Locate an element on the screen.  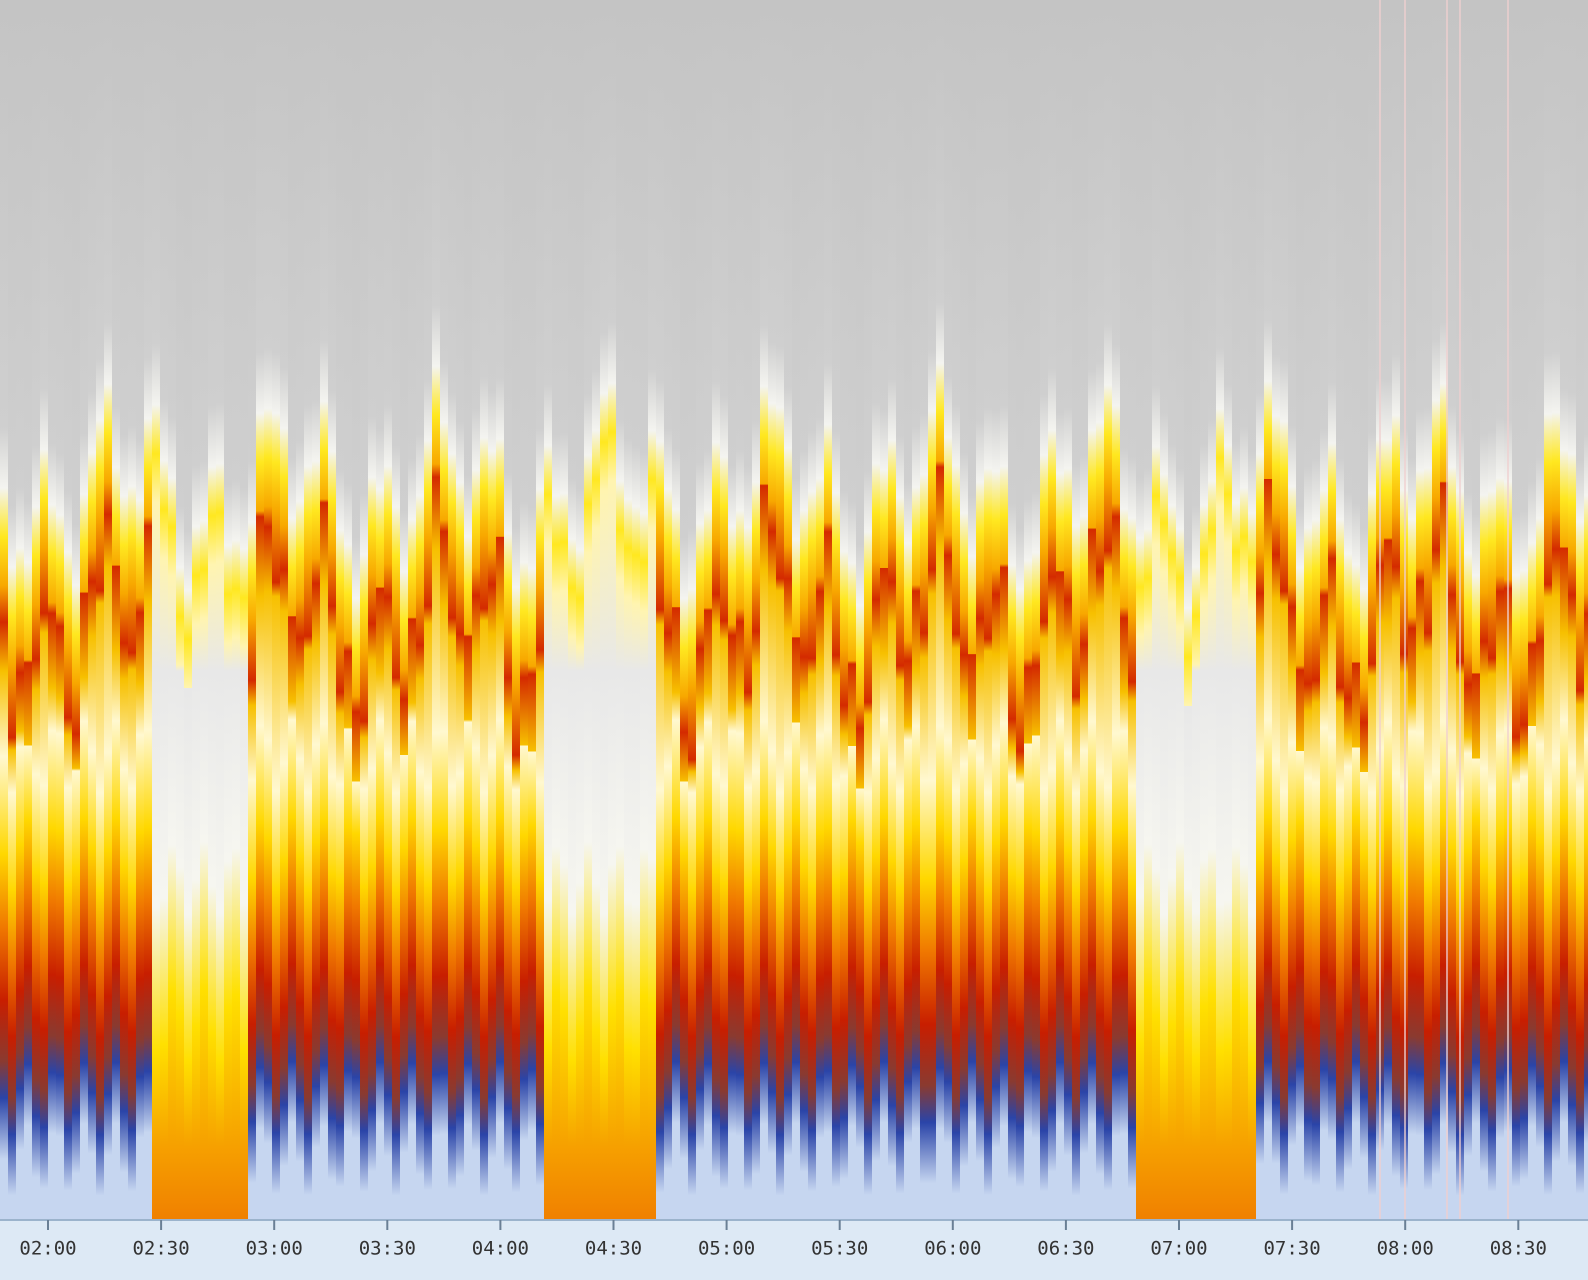
time-label: 04:00 is located at coordinates (500, 1249).